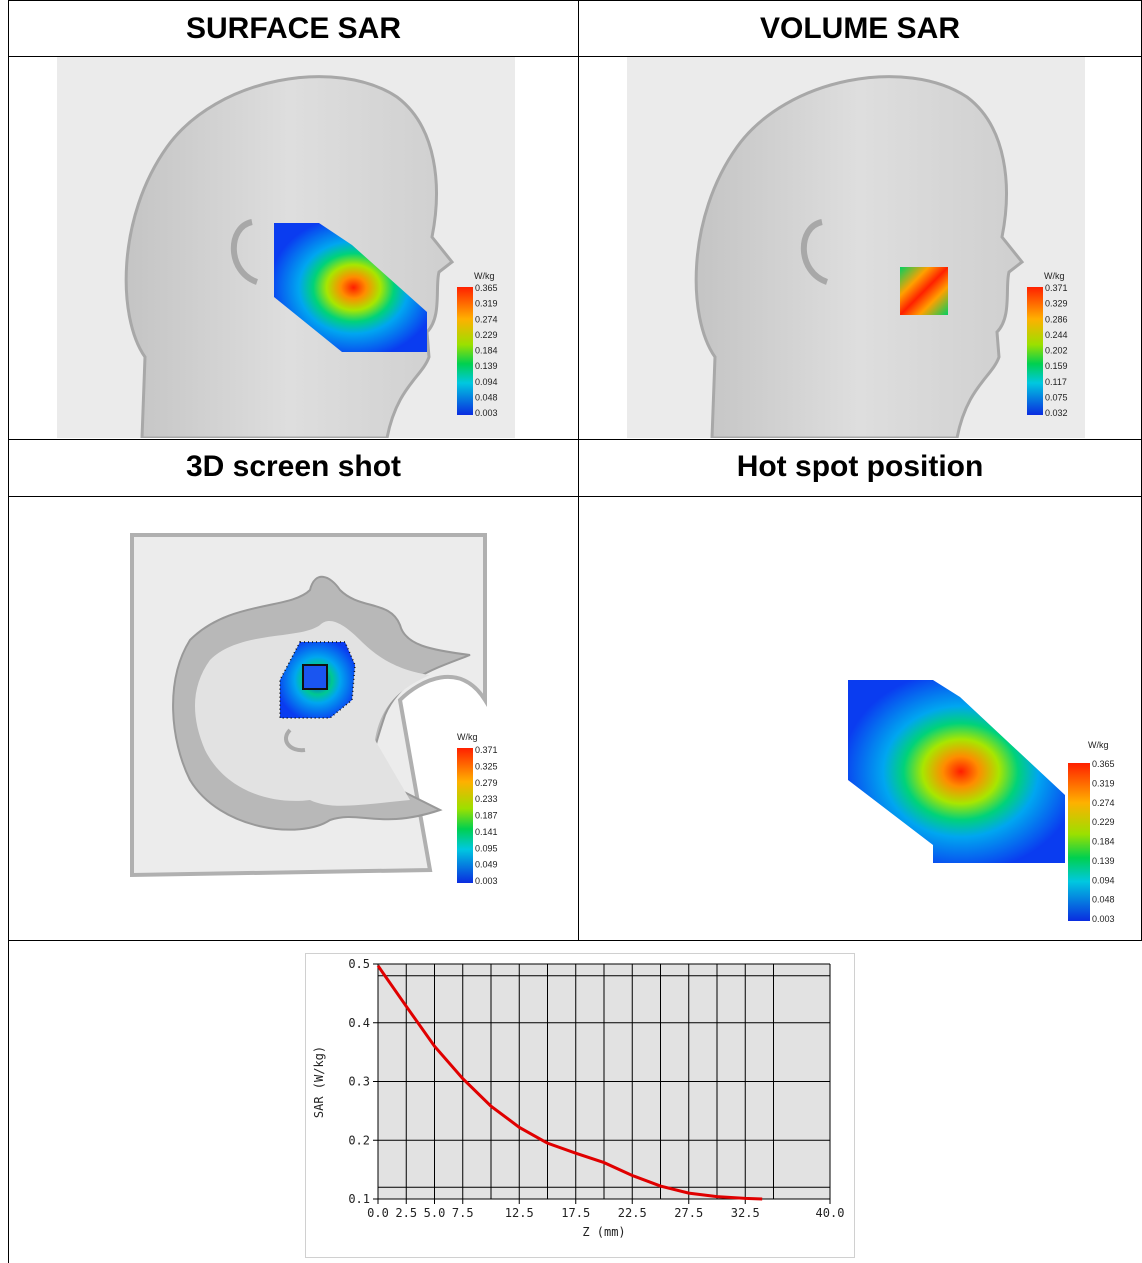  What do you see at coordinates (486, 832) in the screenshot?
I see `legend-tick-label: 0.141` at bounding box center [486, 832].